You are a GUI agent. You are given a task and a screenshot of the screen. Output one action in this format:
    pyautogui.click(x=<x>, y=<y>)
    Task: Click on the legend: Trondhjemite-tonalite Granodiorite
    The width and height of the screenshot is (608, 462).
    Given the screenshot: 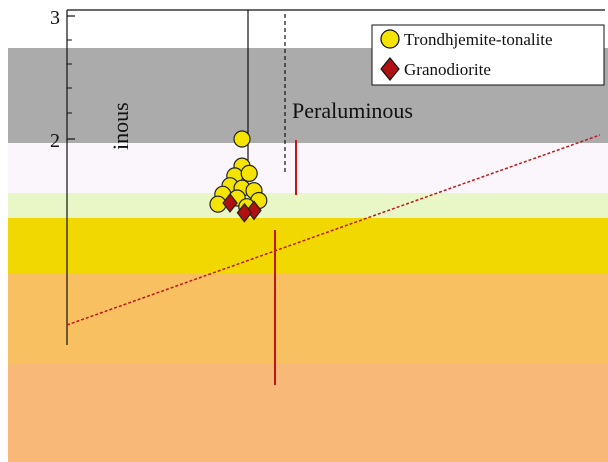 What is the action you would take?
    pyautogui.click(x=488, y=55)
    